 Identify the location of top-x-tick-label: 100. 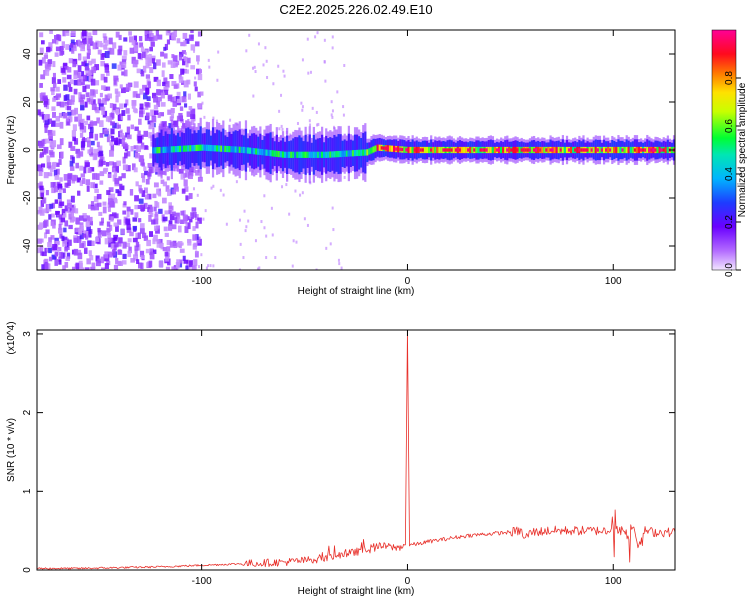
(613, 281).